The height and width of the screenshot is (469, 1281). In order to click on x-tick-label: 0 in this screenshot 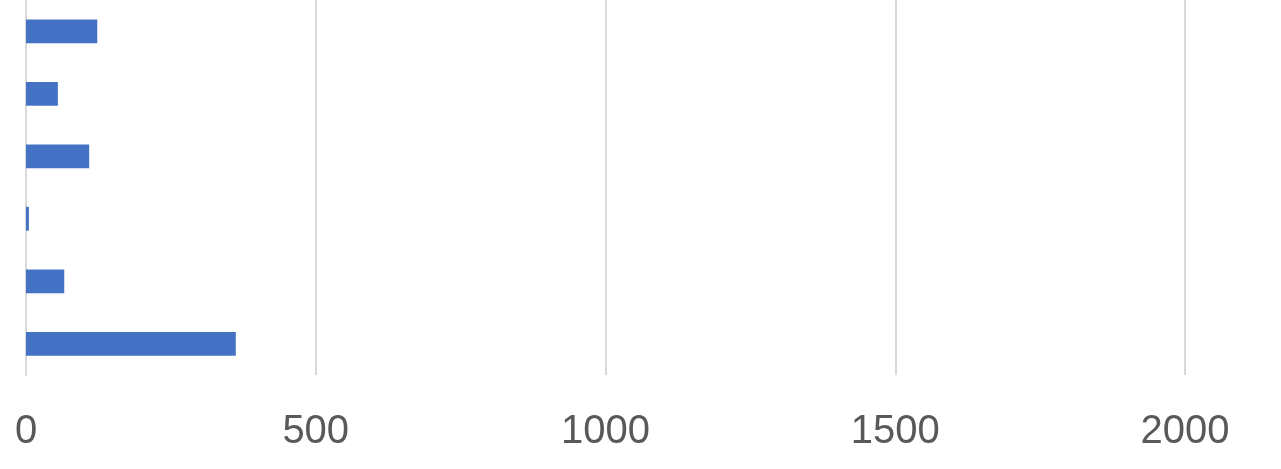, I will do `click(26, 429)`.